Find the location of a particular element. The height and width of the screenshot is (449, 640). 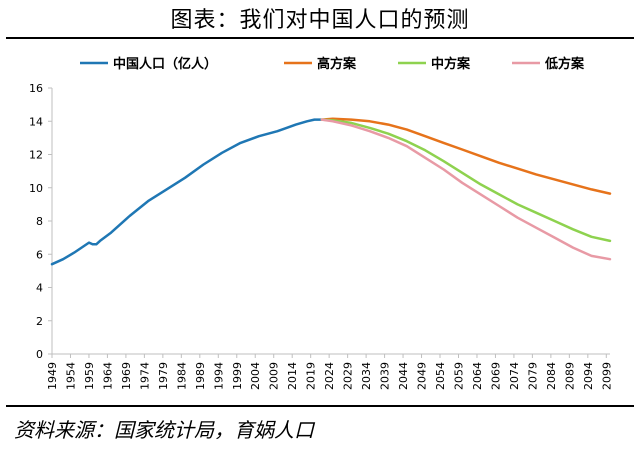

x-tick-label: 1959 is located at coordinates (89, 376).